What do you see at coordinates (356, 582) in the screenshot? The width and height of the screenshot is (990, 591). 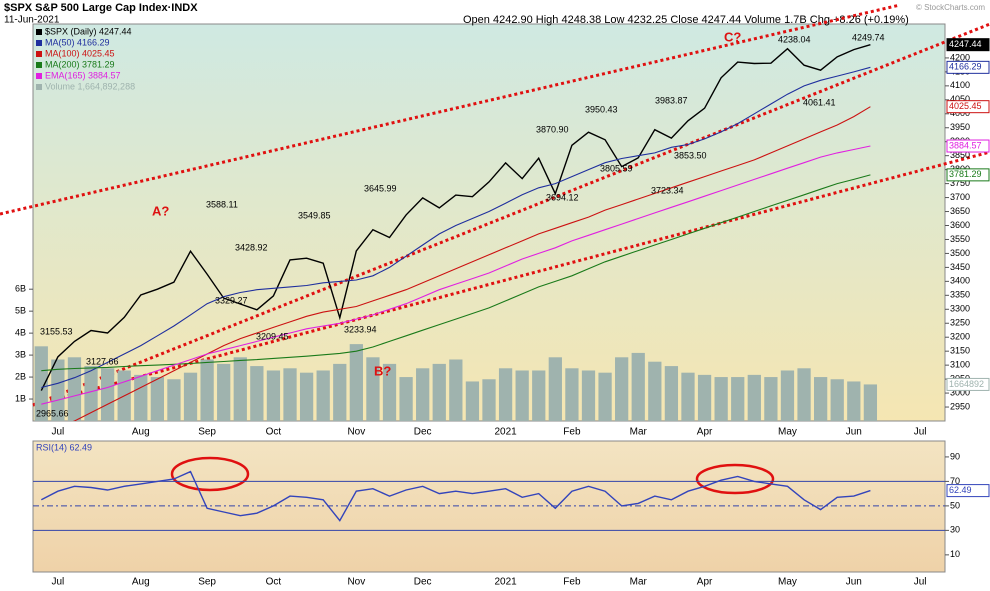 I see `x-tick-label: Nov` at bounding box center [356, 582].